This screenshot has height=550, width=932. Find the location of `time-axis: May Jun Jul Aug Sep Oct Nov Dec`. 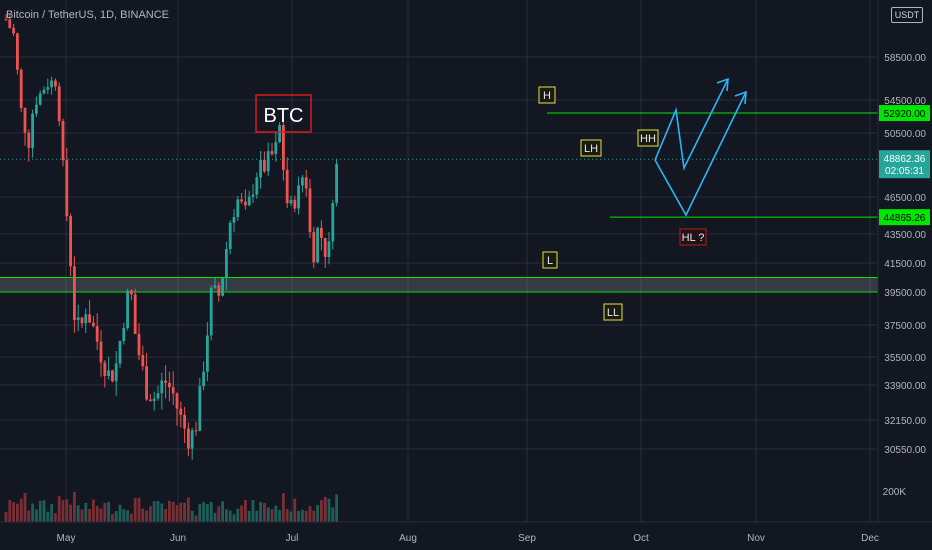

time-axis: May Jun Jul Aug Sep Oct Nov Dec is located at coordinates (466, 532).